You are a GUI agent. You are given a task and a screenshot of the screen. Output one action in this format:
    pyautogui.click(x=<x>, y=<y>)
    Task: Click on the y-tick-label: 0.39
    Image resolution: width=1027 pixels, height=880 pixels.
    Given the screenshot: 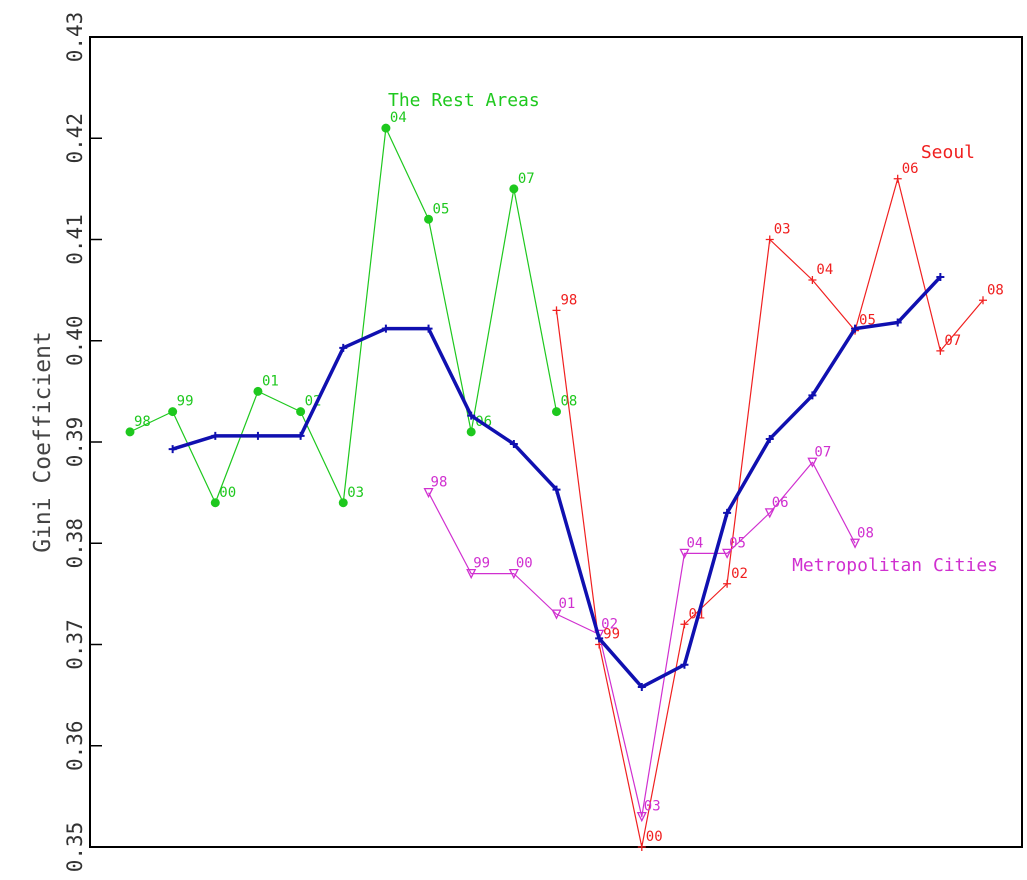 What is the action you would take?
    pyautogui.click(x=75, y=442)
    